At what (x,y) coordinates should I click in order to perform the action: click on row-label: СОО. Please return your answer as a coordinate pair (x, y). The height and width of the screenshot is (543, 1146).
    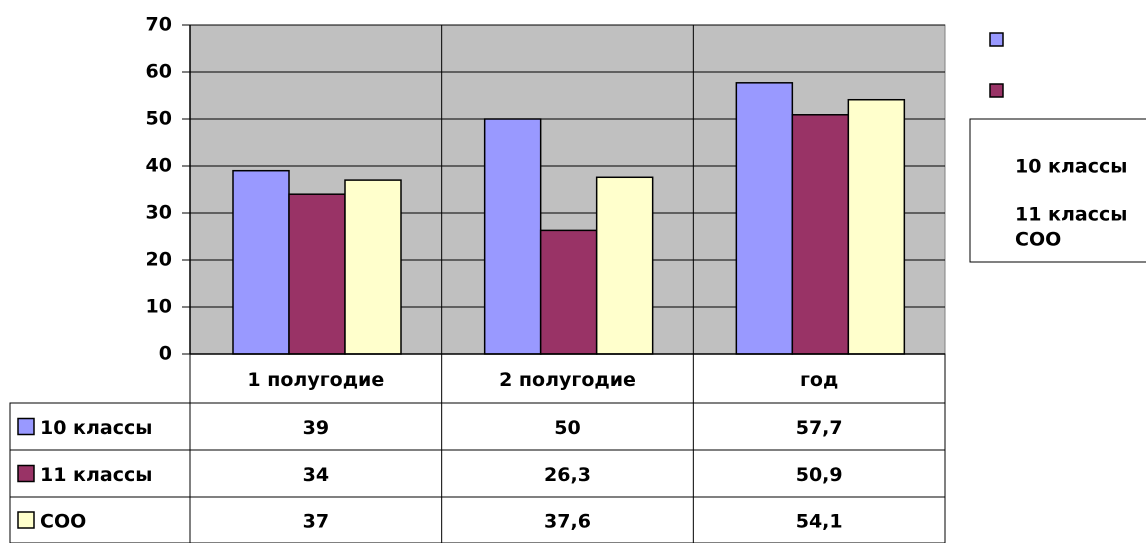
    Looking at the image, I should click on (63, 522).